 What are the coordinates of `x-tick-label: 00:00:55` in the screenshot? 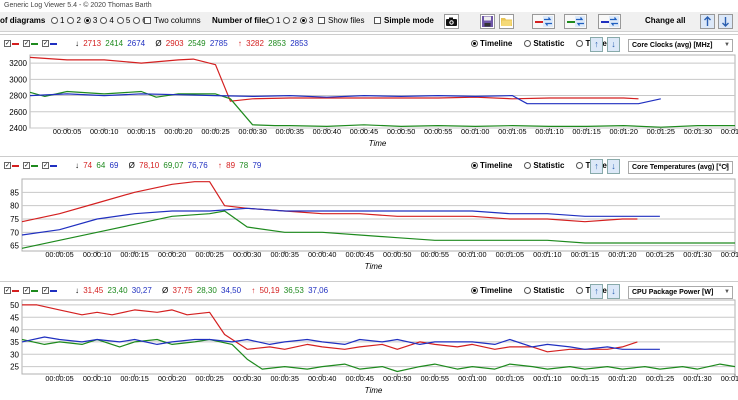 It's located at (435, 254).